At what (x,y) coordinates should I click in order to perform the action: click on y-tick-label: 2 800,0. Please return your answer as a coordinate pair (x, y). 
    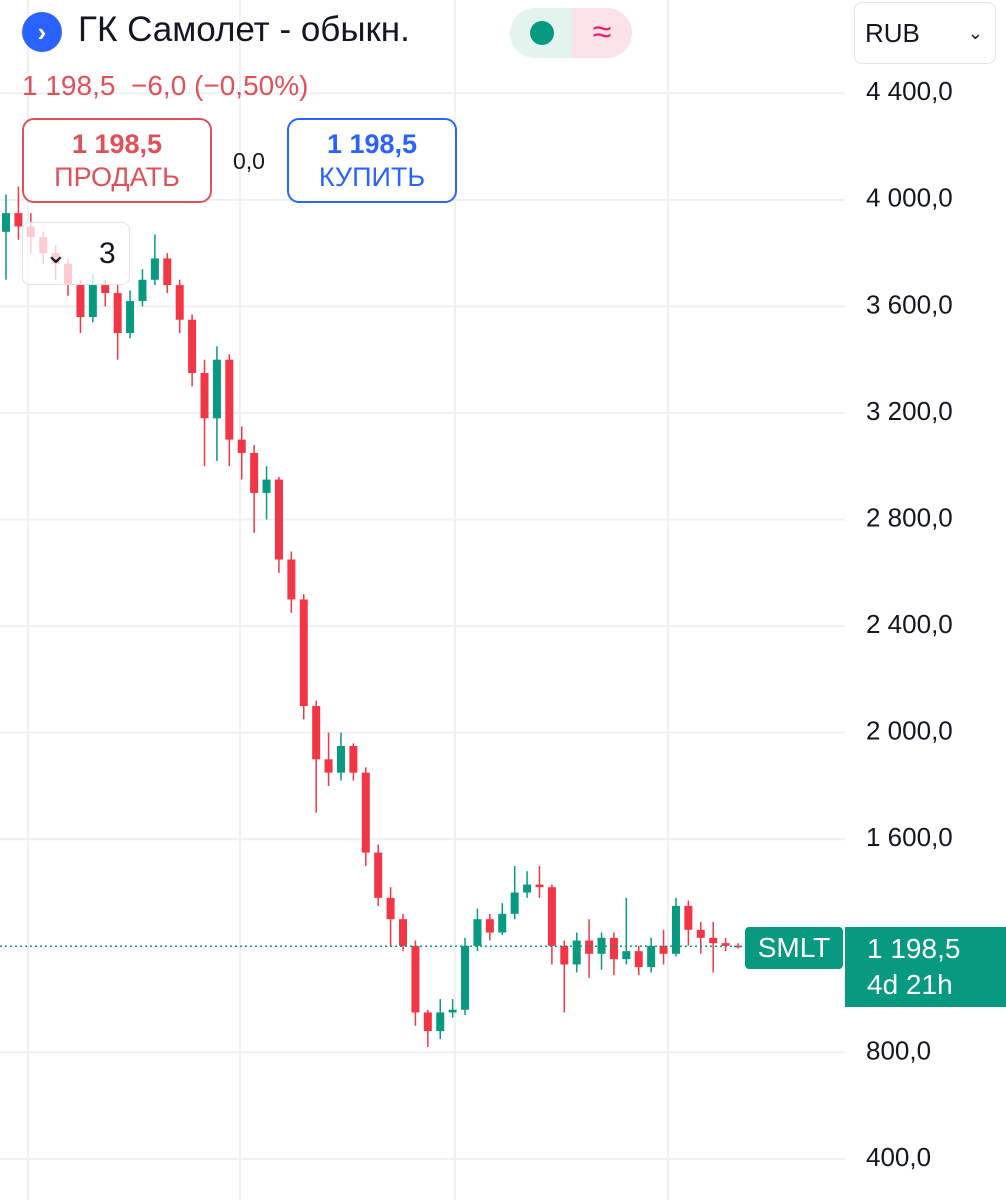
    Looking at the image, I should click on (909, 517).